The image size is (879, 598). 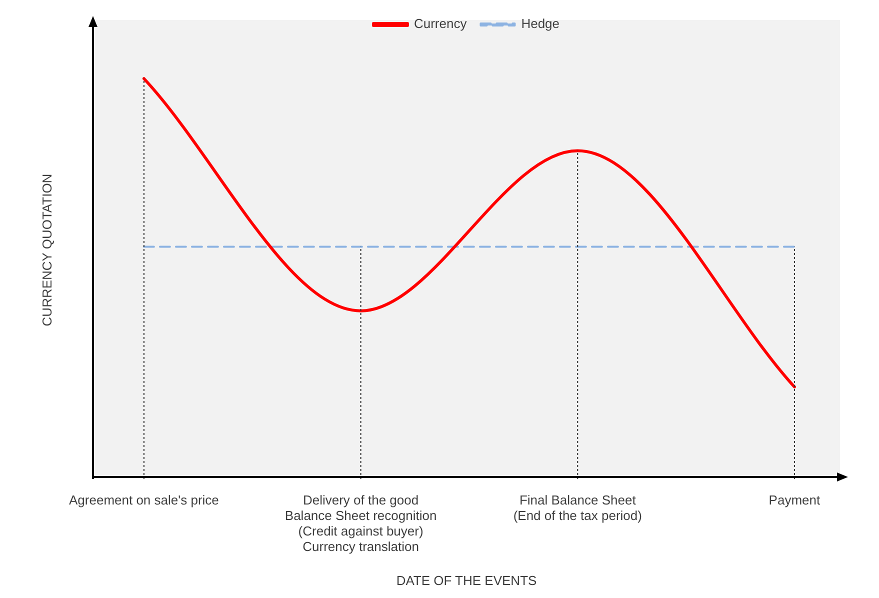 I want to click on legend-label: Currency, so click(x=441, y=24).